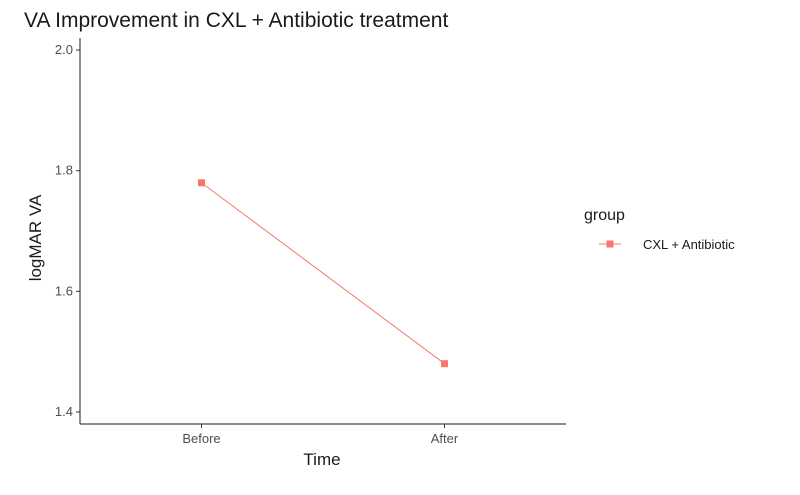 This screenshot has height=495, width=800. I want to click on series-layer, so click(323, 273).